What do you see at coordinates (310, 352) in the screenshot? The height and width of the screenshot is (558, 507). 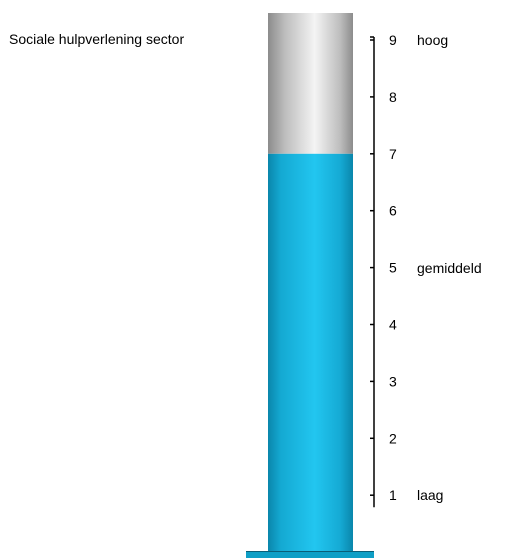 I see `gauge-value-bar` at bounding box center [310, 352].